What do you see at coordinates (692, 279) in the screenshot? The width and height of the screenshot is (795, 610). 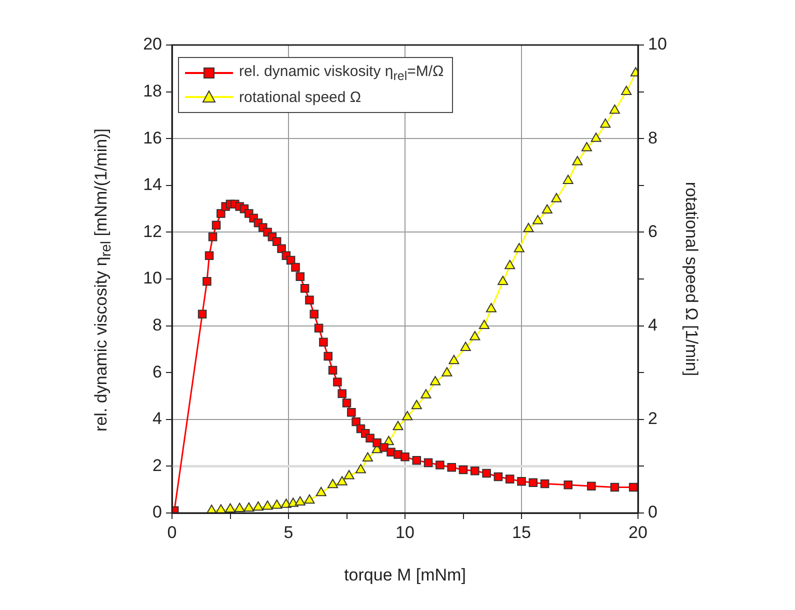 I see `y2-axis-title: rotational speed Ω [1/min]` at bounding box center [692, 279].